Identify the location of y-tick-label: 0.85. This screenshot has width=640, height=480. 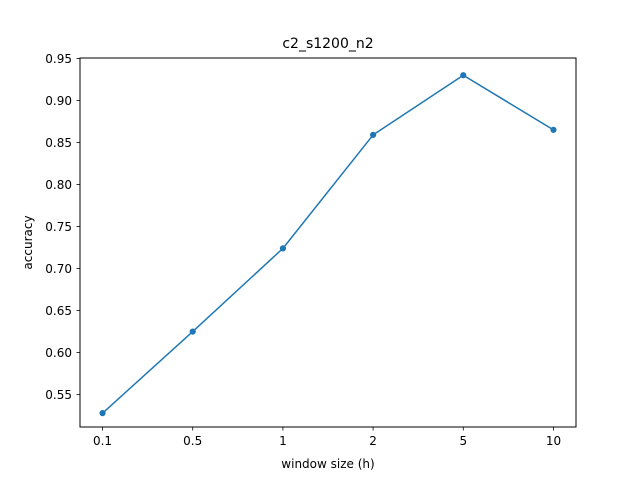
(58, 143).